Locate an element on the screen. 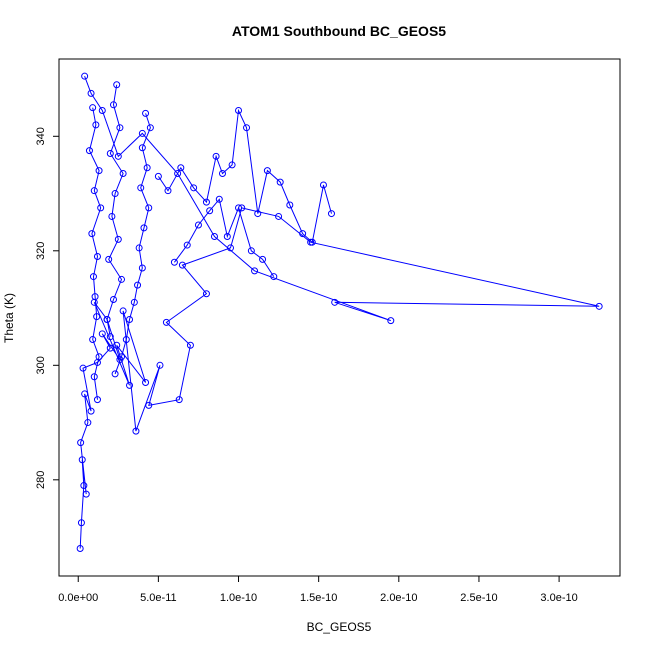 This screenshot has width=650, height=650. chart-title: ATOM1 Southbound BC_GEOS5 is located at coordinates (339, 31).